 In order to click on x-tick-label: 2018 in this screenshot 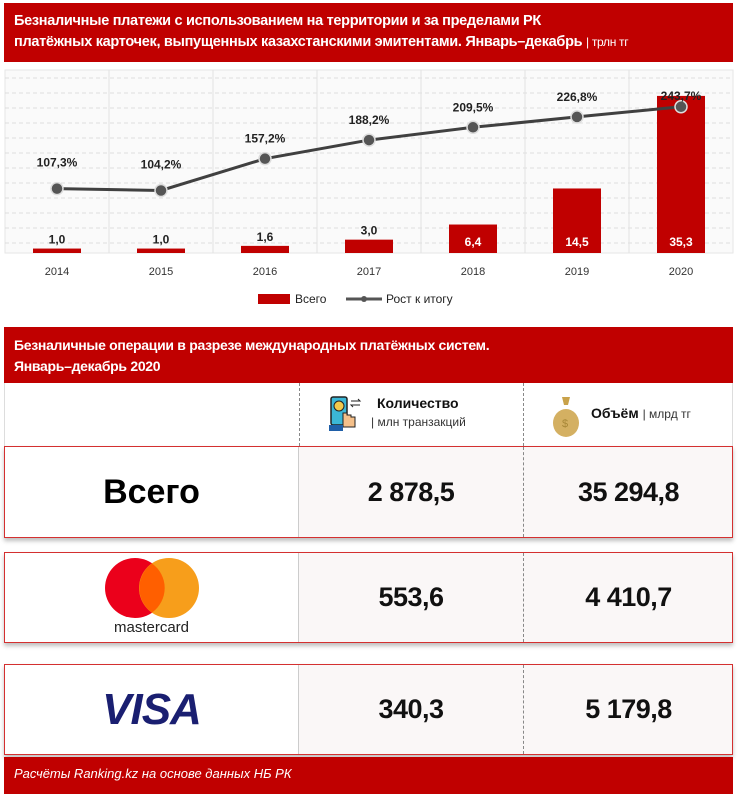, I will do `click(473, 272)`.